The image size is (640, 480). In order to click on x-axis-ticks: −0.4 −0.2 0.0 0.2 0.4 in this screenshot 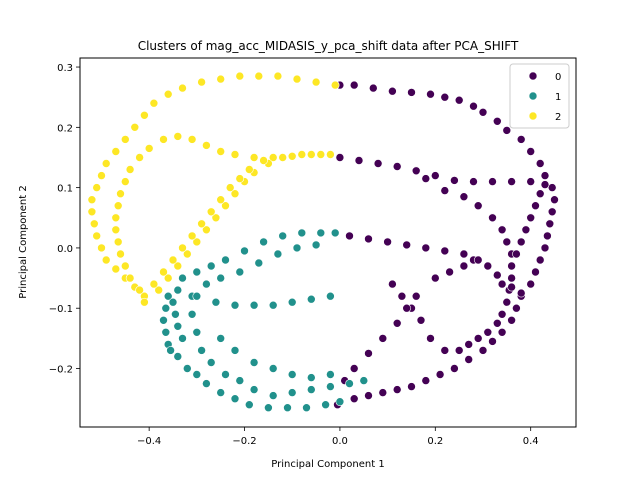, I will do `click(338, 437)`.